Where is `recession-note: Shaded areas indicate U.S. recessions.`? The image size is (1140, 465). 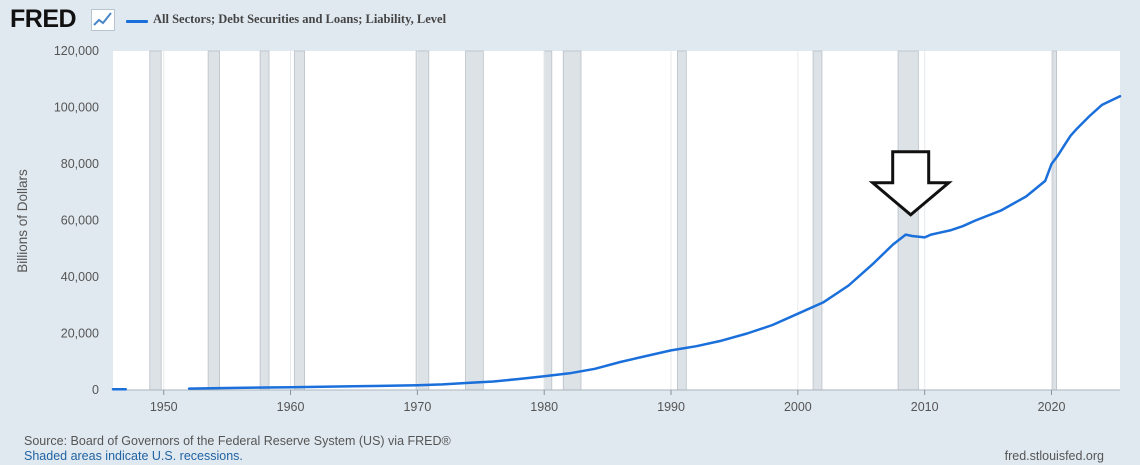
recession-note: Shaded areas indicate U.S. recessions. is located at coordinates (133, 456).